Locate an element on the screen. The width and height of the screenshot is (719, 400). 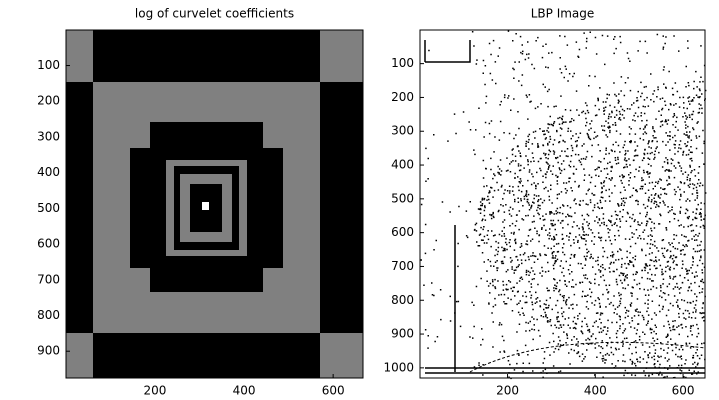
y-tick-label: 1000 is located at coordinates (398, 367).